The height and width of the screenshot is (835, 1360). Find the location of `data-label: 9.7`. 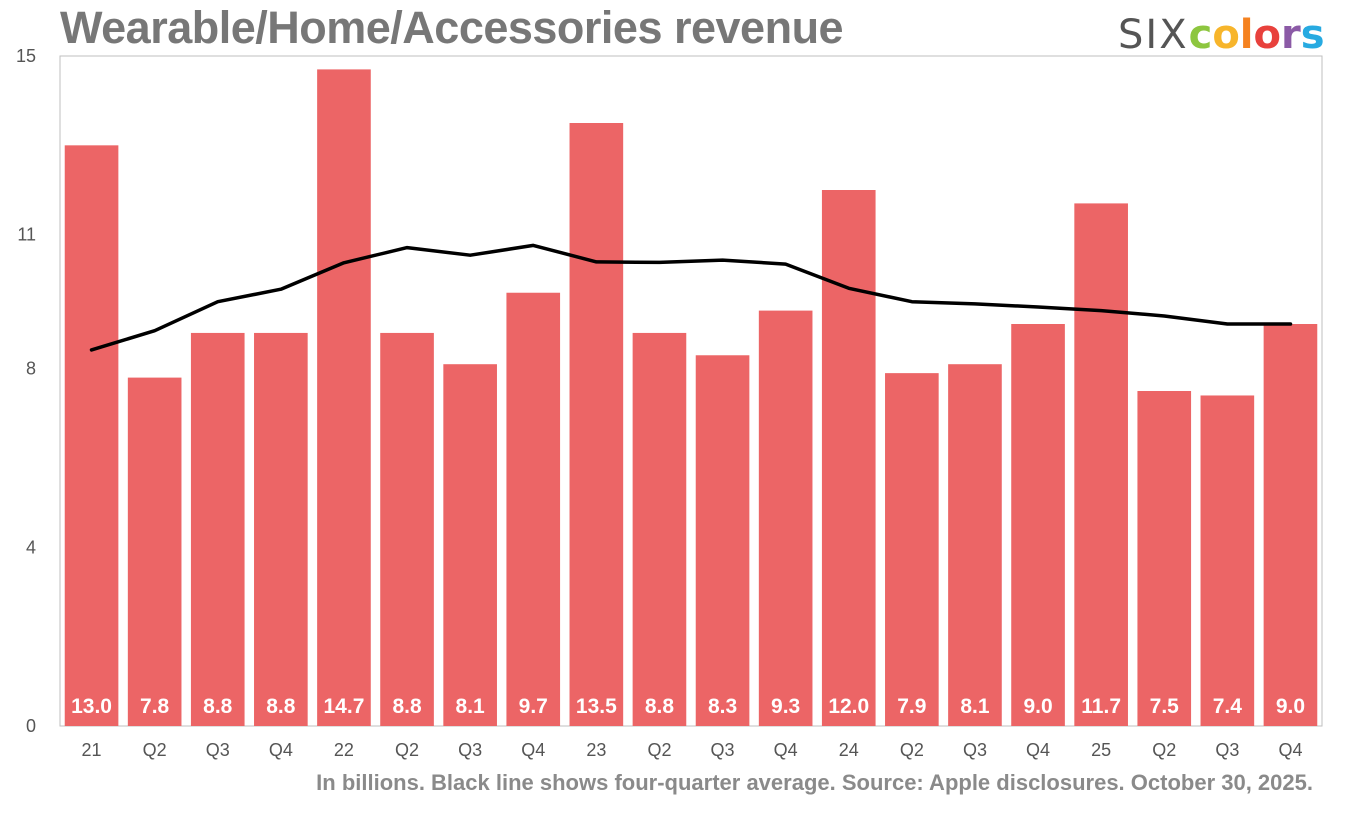

data-label: 9.7 is located at coordinates (533, 706).